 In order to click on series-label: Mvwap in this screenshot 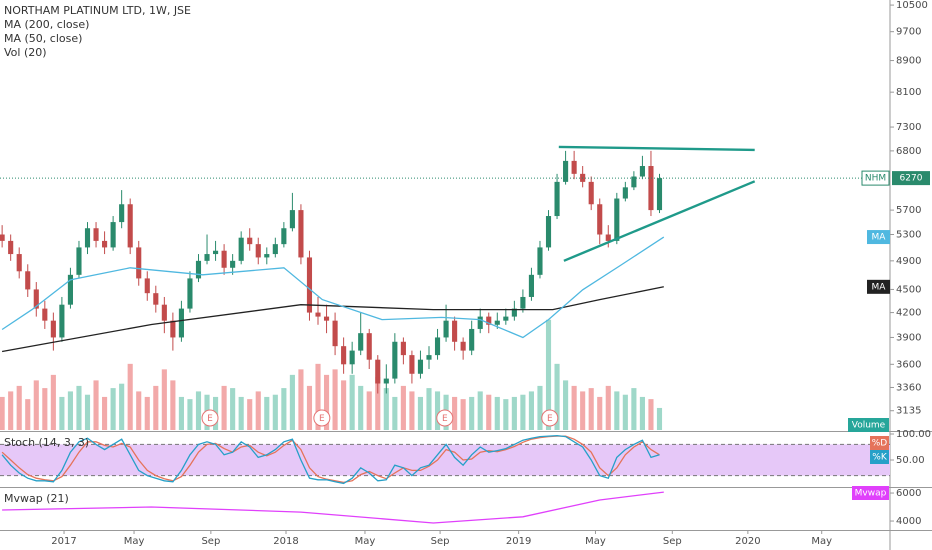, I will do `click(871, 494)`.